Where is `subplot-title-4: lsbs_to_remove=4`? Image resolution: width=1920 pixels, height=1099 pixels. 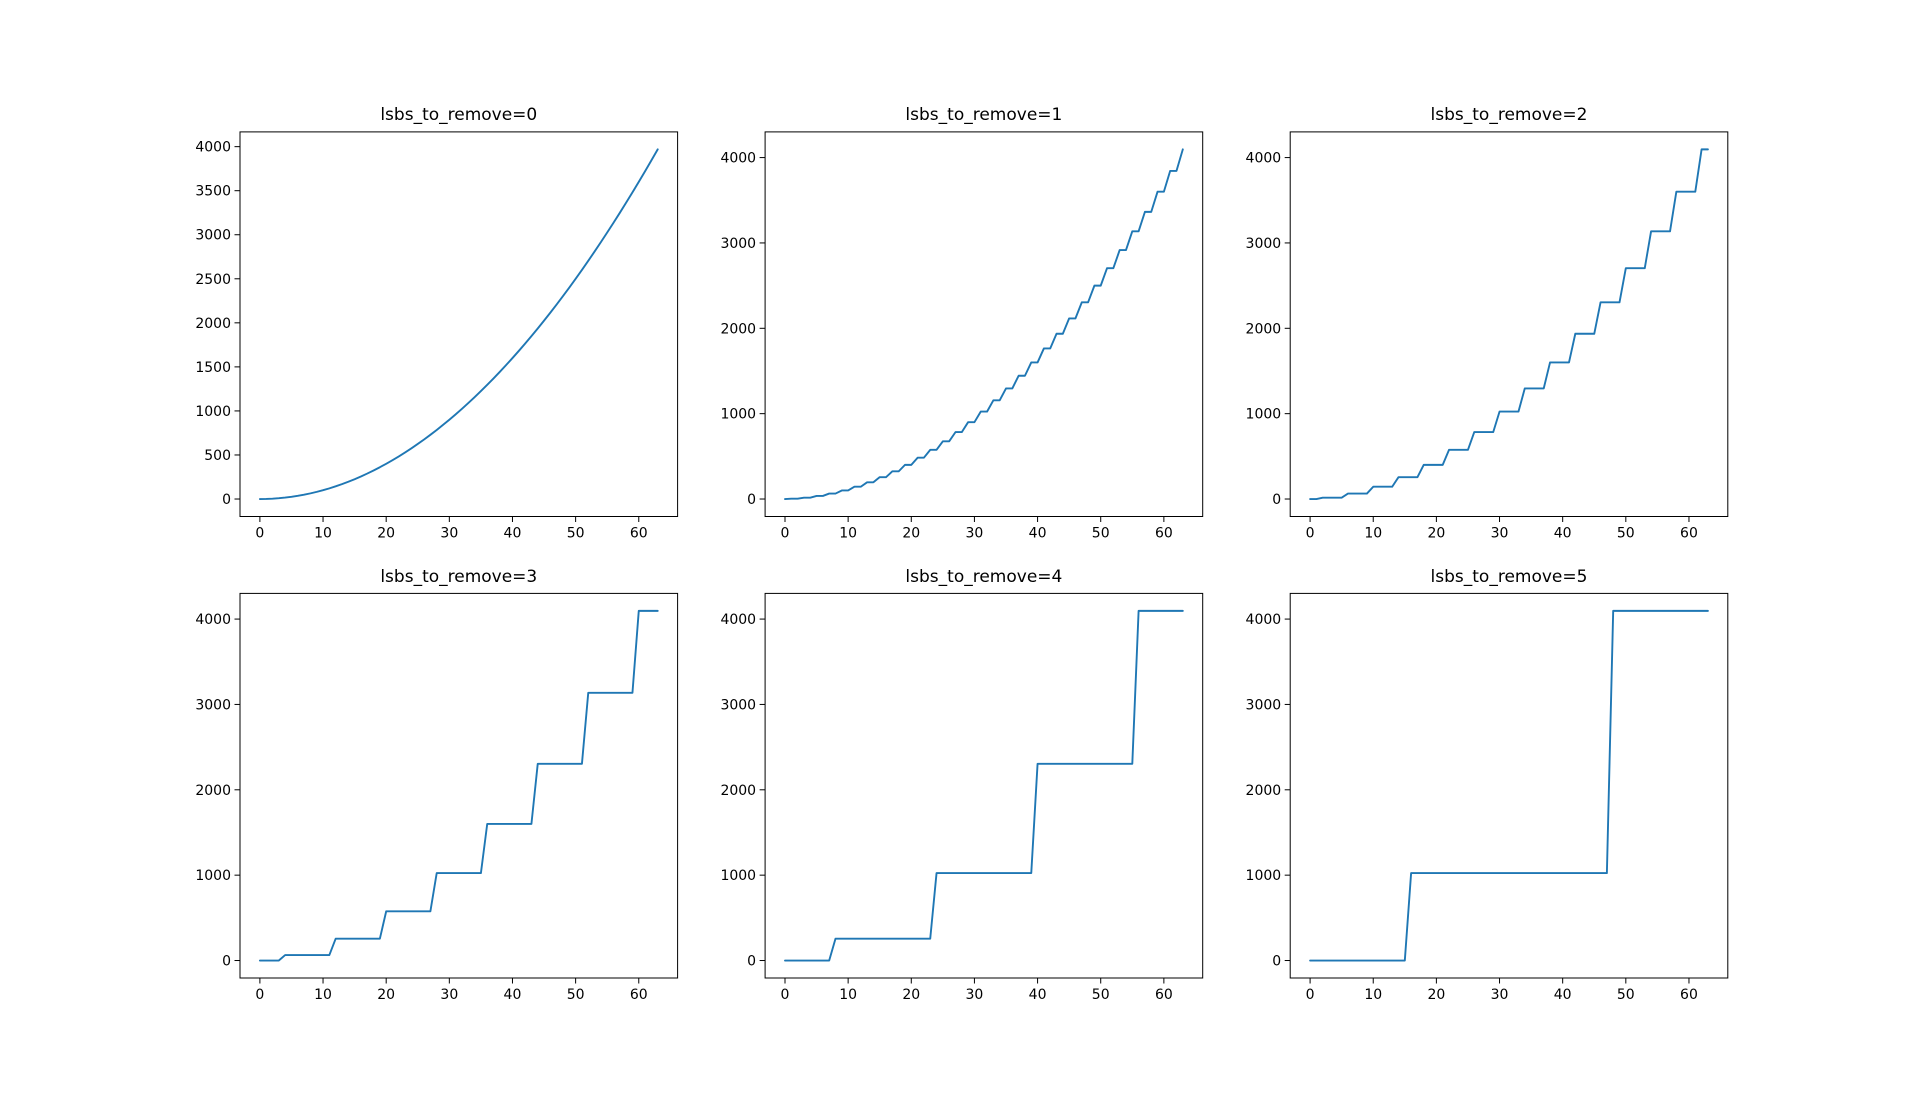 subplot-title-4: lsbs_to_remove=4 is located at coordinates (984, 576).